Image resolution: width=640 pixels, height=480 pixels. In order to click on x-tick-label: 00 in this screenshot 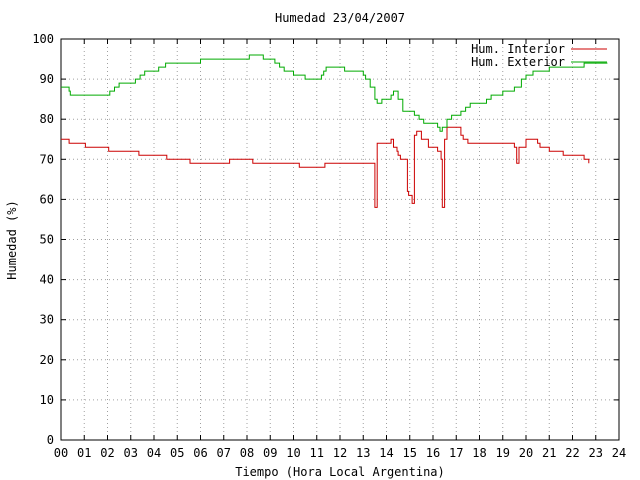, I will do `click(61, 453)`.